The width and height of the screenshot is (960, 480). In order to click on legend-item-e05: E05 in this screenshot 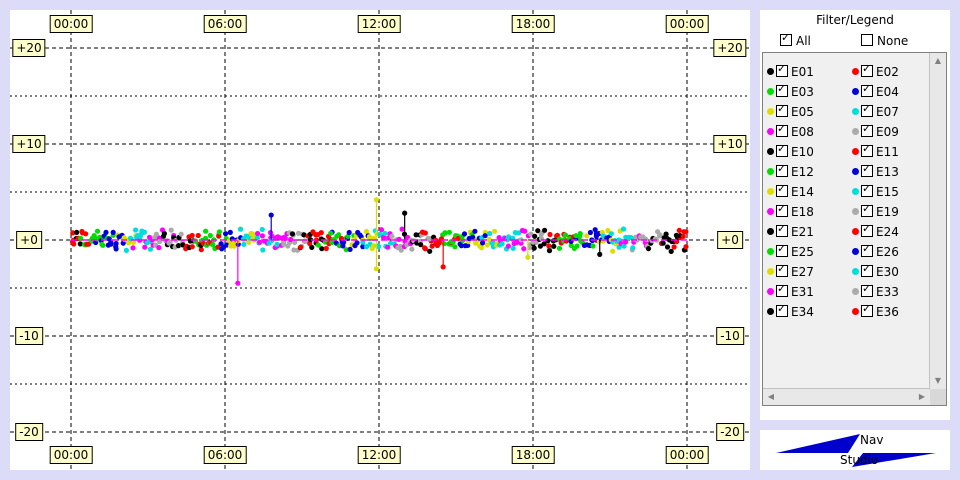, I will do `click(790, 111)`.